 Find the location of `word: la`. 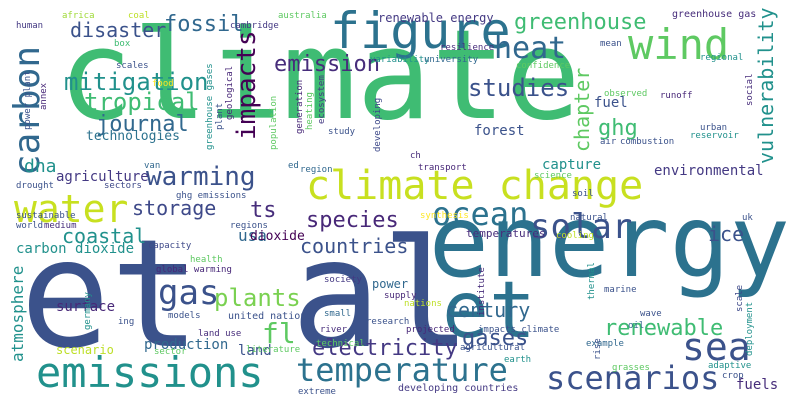

word: la is located at coordinates (345, 300).